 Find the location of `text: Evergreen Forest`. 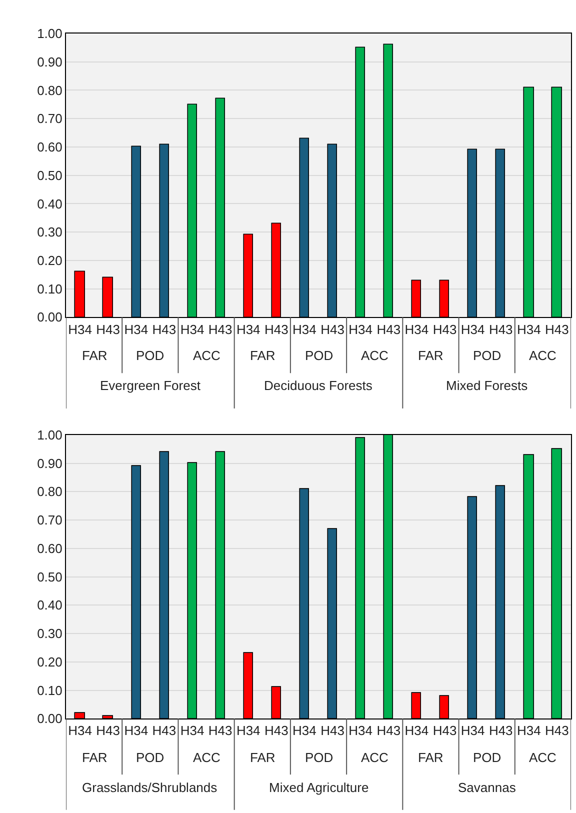

text: Evergreen Forest is located at coordinates (150, 385).